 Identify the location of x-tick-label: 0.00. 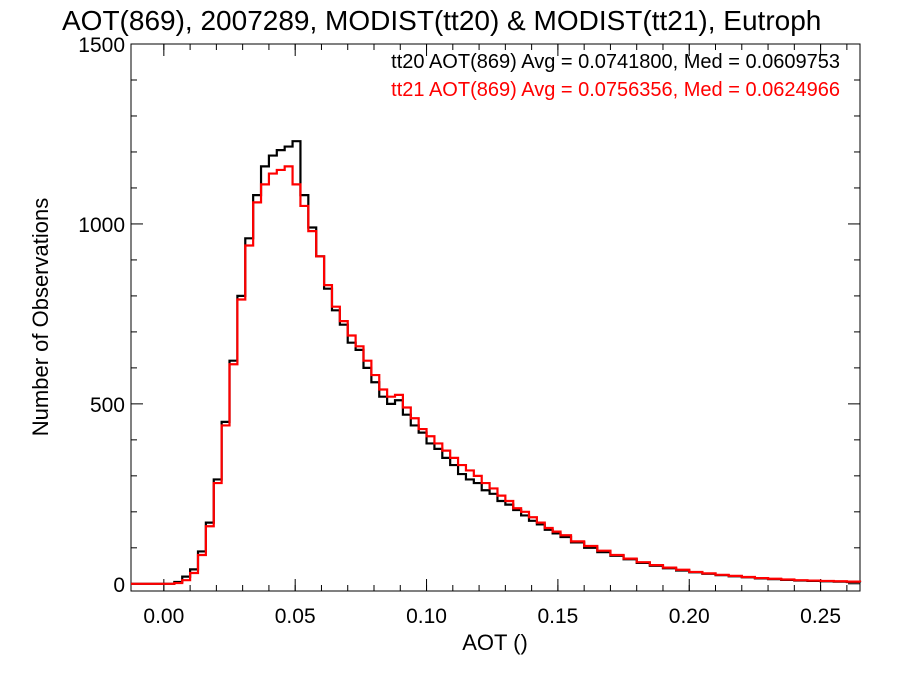
(163, 616).